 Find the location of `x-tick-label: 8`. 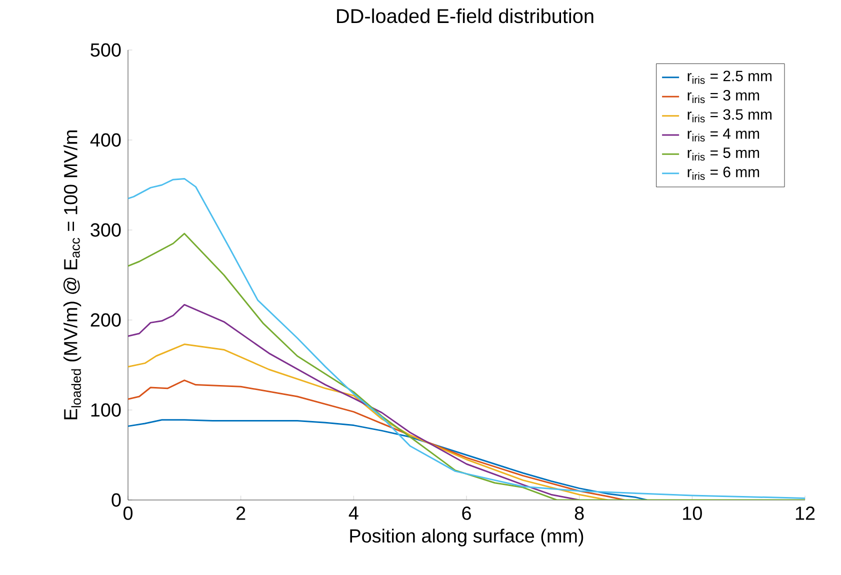

x-tick-label: 8 is located at coordinates (579, 513).